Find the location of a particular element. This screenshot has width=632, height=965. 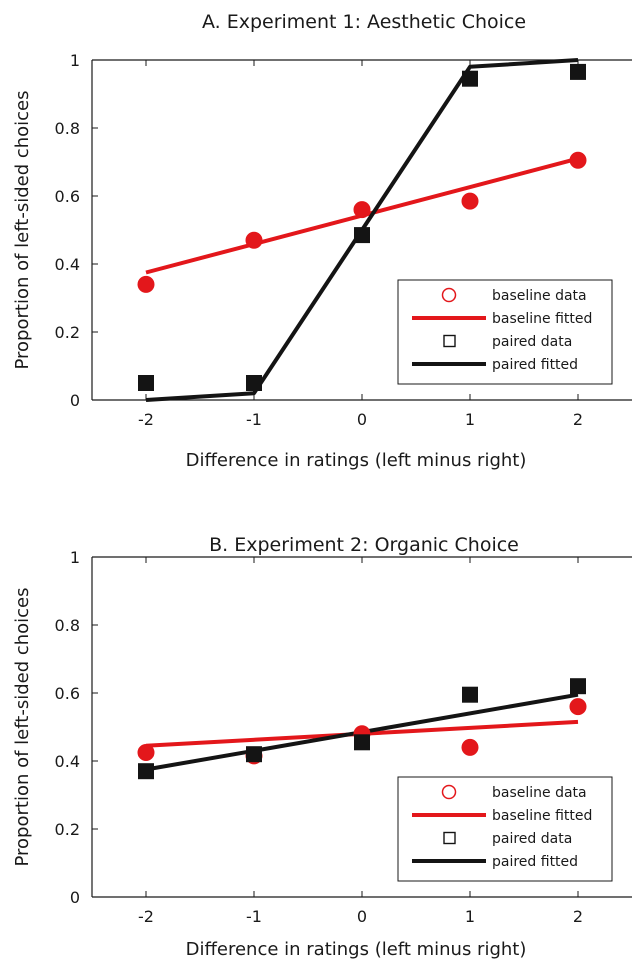

plot-marks is located at coordinates (362, 729).